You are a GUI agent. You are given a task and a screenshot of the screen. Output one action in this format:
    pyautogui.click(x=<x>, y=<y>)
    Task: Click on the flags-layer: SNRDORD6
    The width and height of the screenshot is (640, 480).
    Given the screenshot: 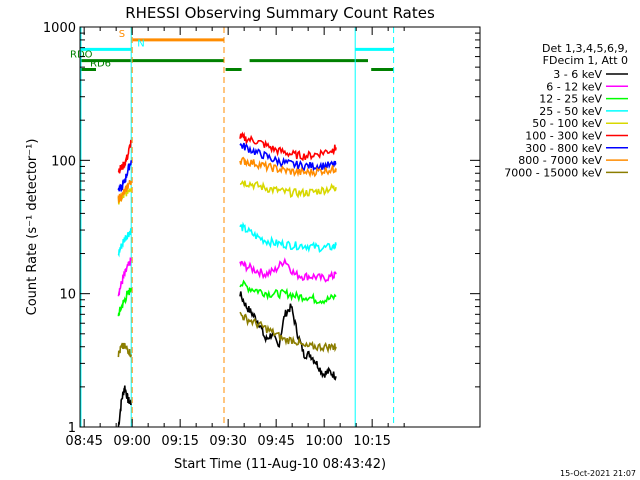 What is the action you would take?
    pyautogui.click(x=232, y=50)
    